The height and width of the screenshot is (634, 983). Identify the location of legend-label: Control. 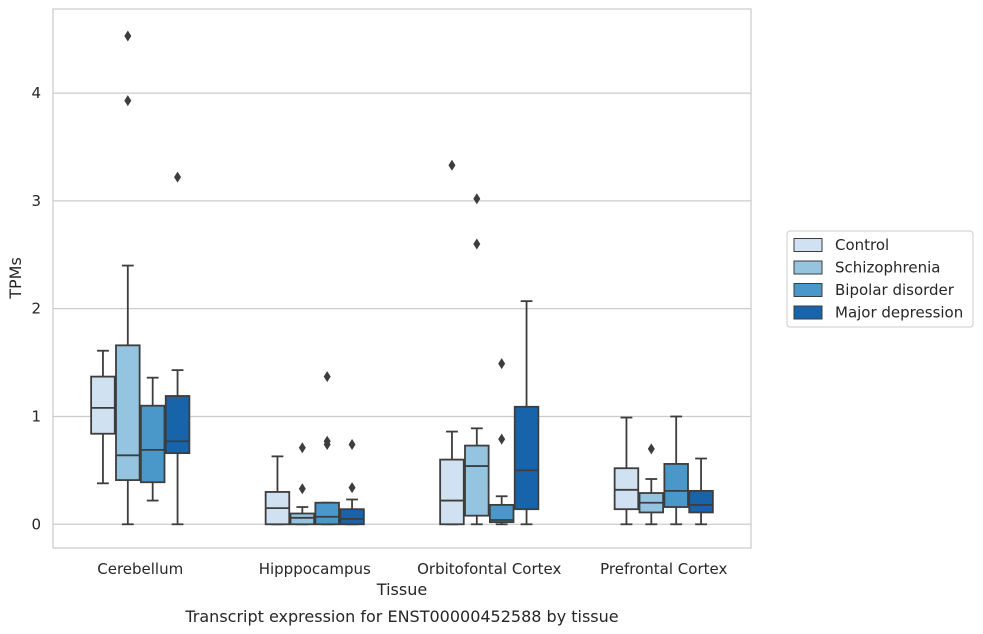
(862, 245).